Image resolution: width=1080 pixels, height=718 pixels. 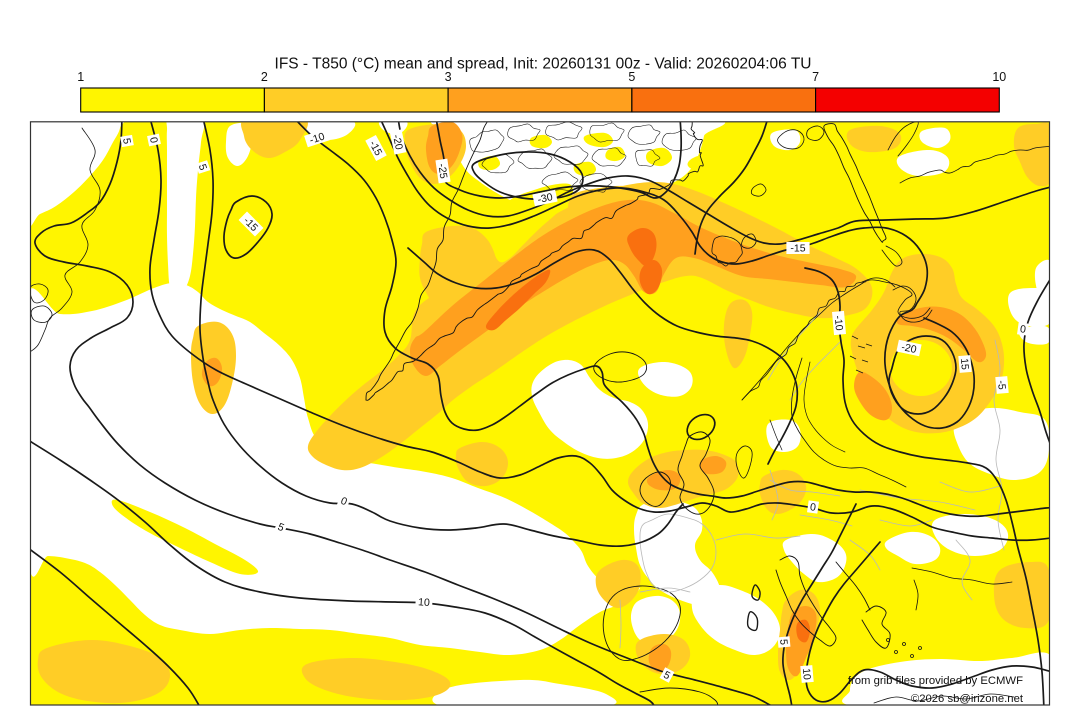 What do you see at coordinates (264, 77) in the screenshot?
I see `svg-text: 2` at bounding box center [264, 77].